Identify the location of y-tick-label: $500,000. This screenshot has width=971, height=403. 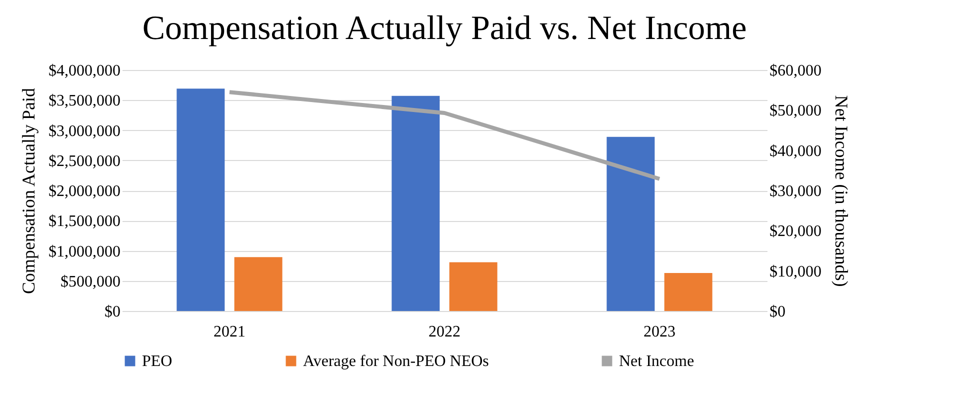
(90, 281).